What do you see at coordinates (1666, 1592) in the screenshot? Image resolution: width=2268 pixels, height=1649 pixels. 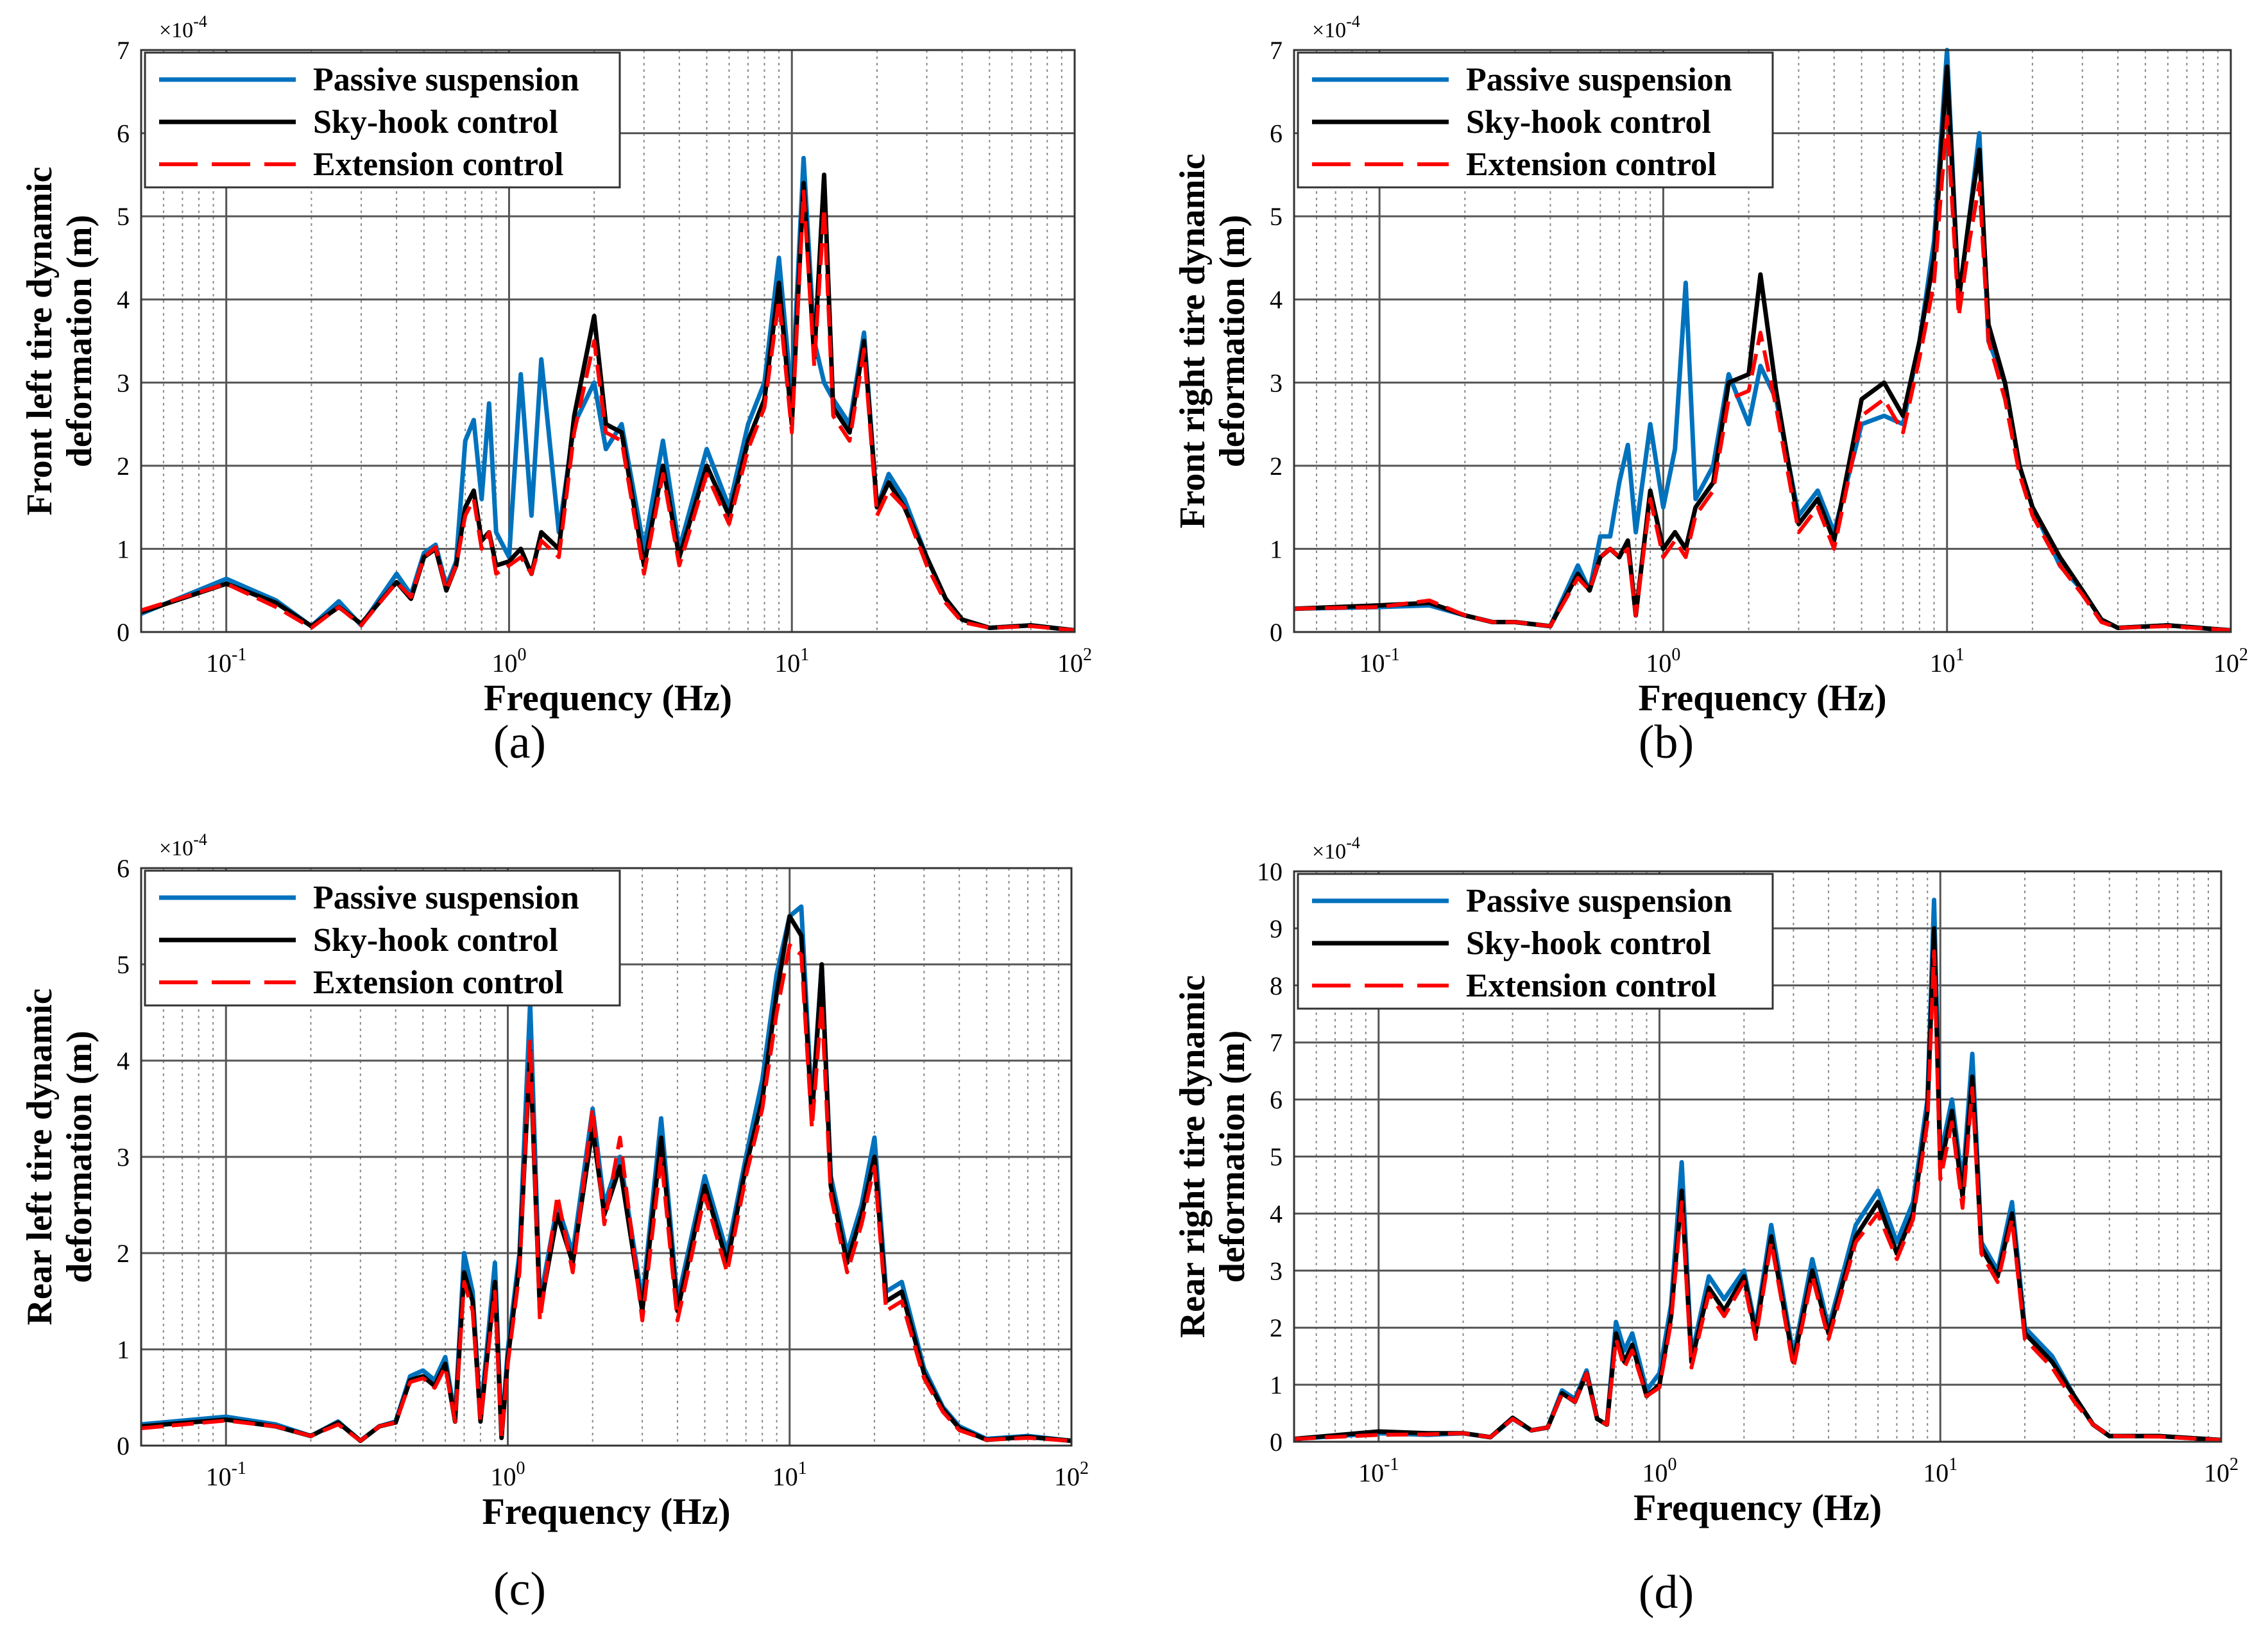 I see `subfigure-caption: (d)` at bounding box center [1666, 1592].